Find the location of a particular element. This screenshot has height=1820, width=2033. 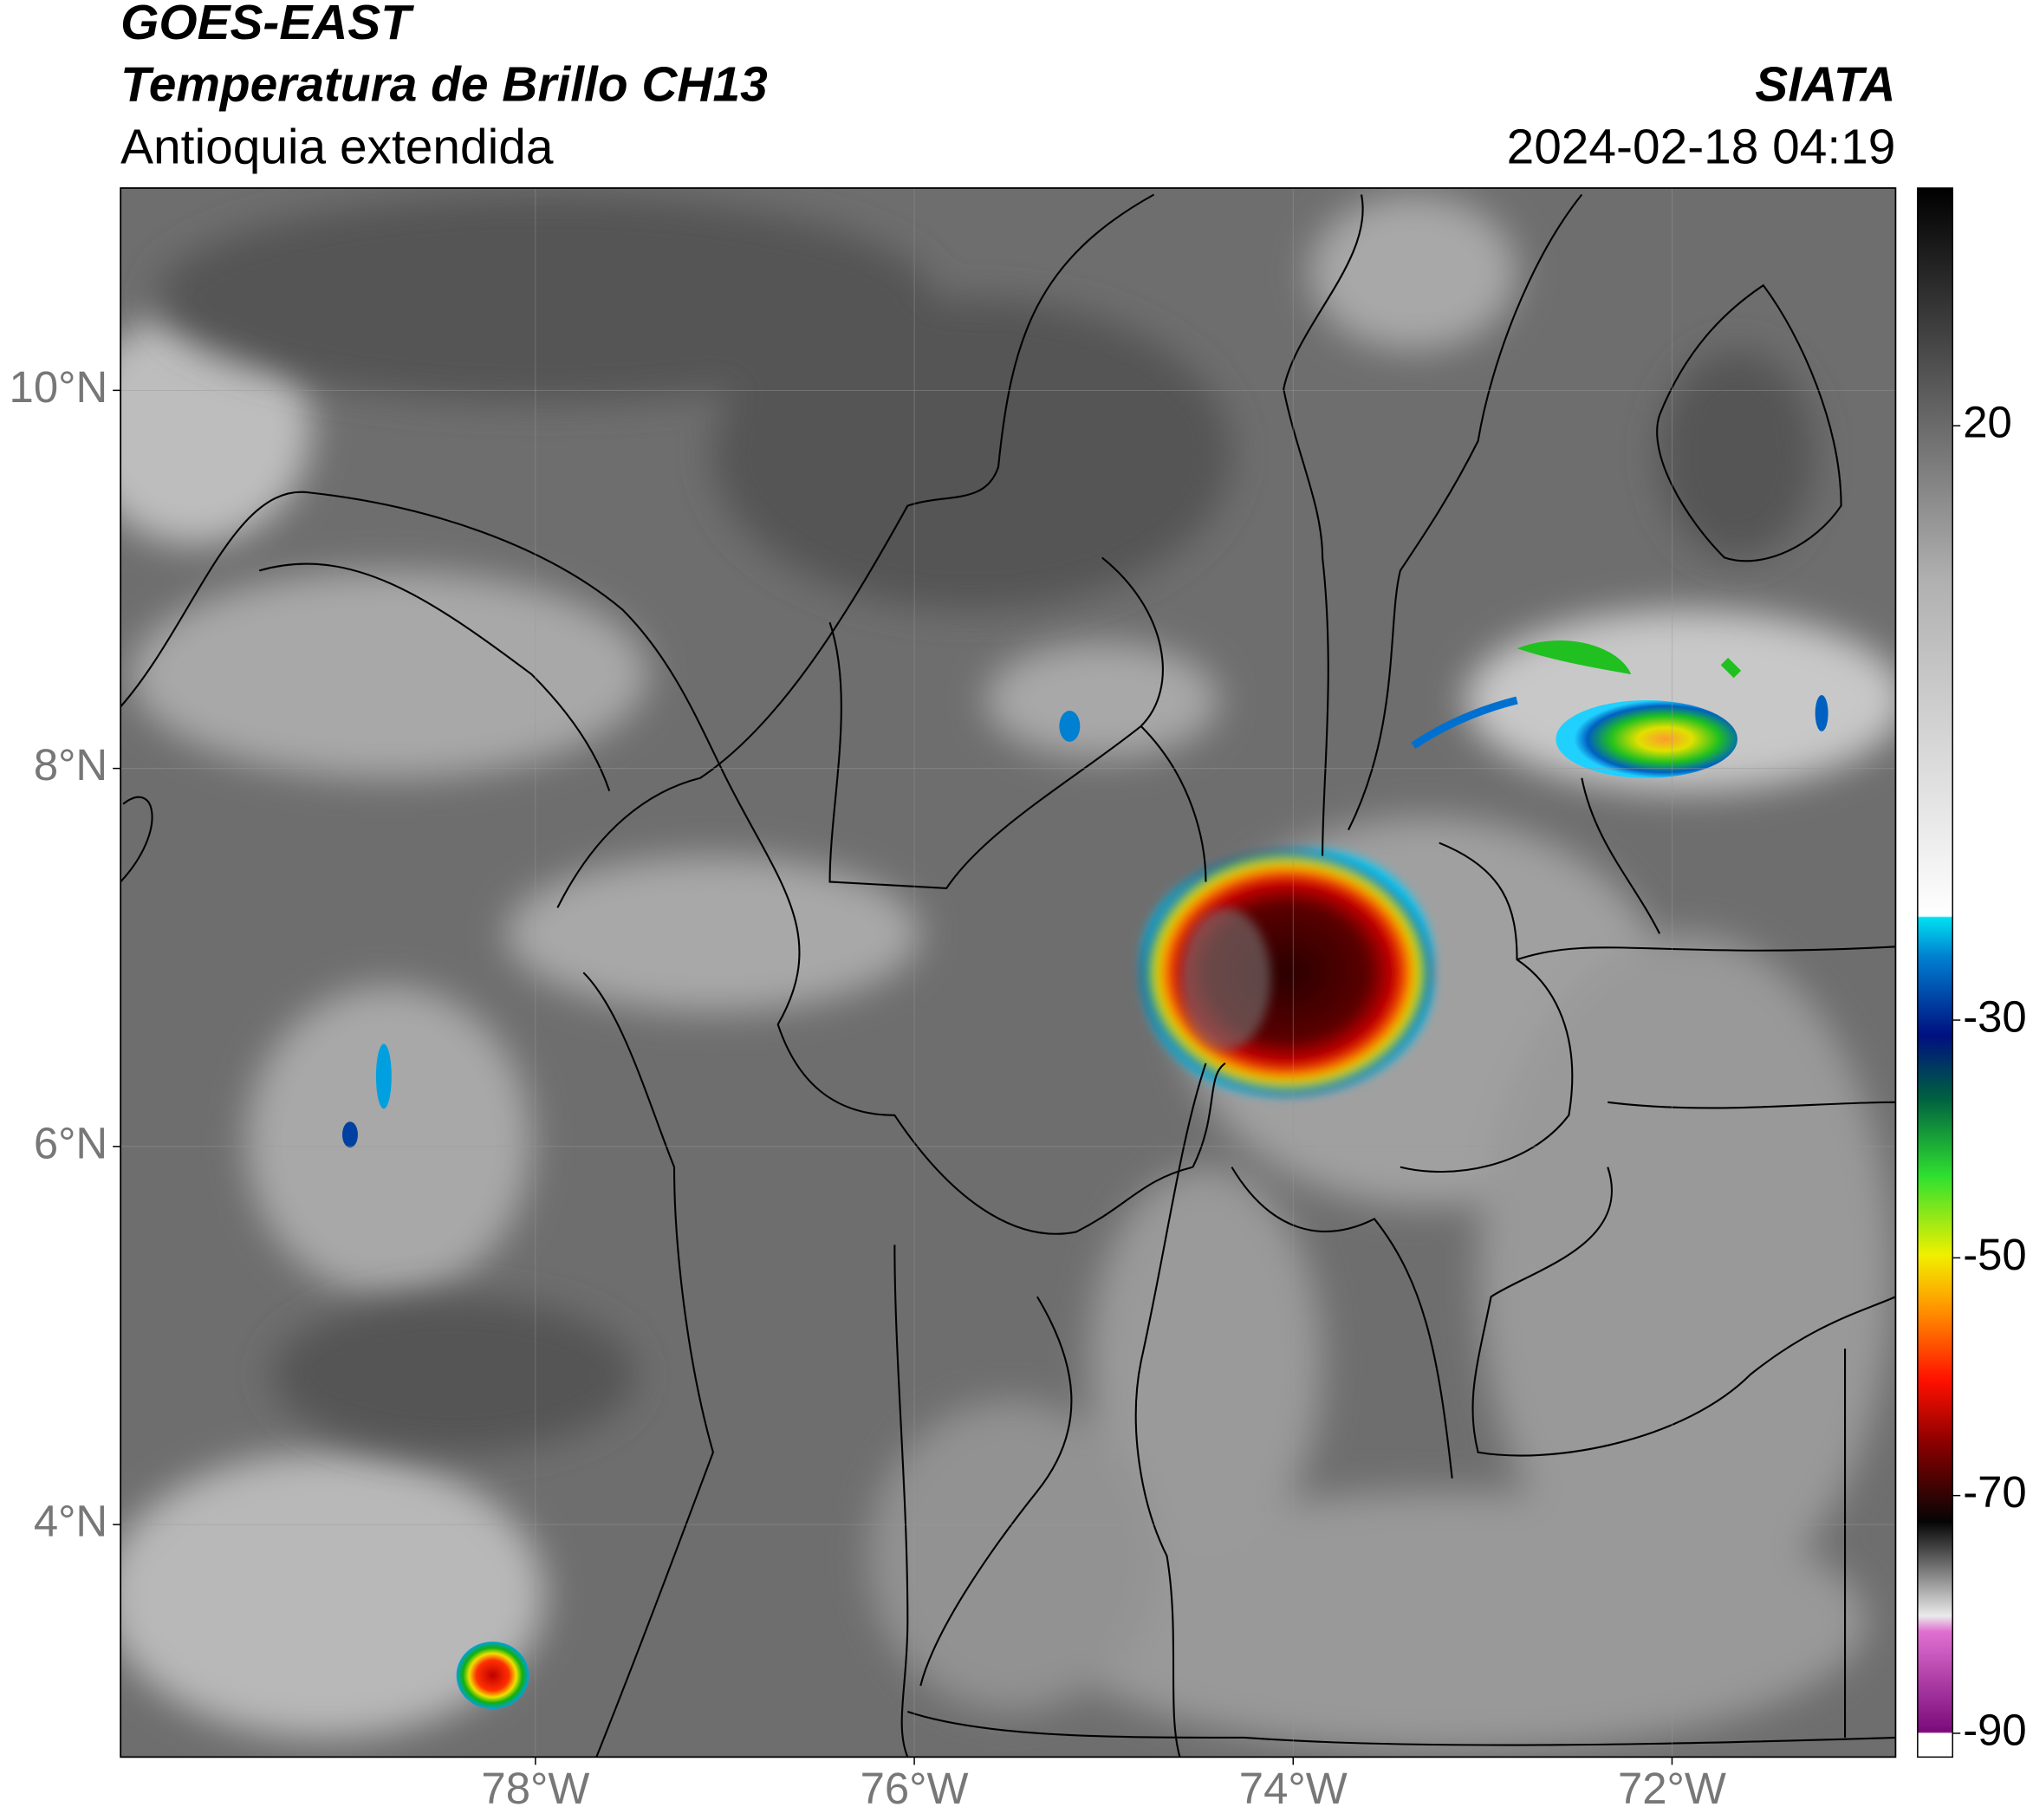

lon-tick-label: 72°W is located at coordinates (1672, 1788).